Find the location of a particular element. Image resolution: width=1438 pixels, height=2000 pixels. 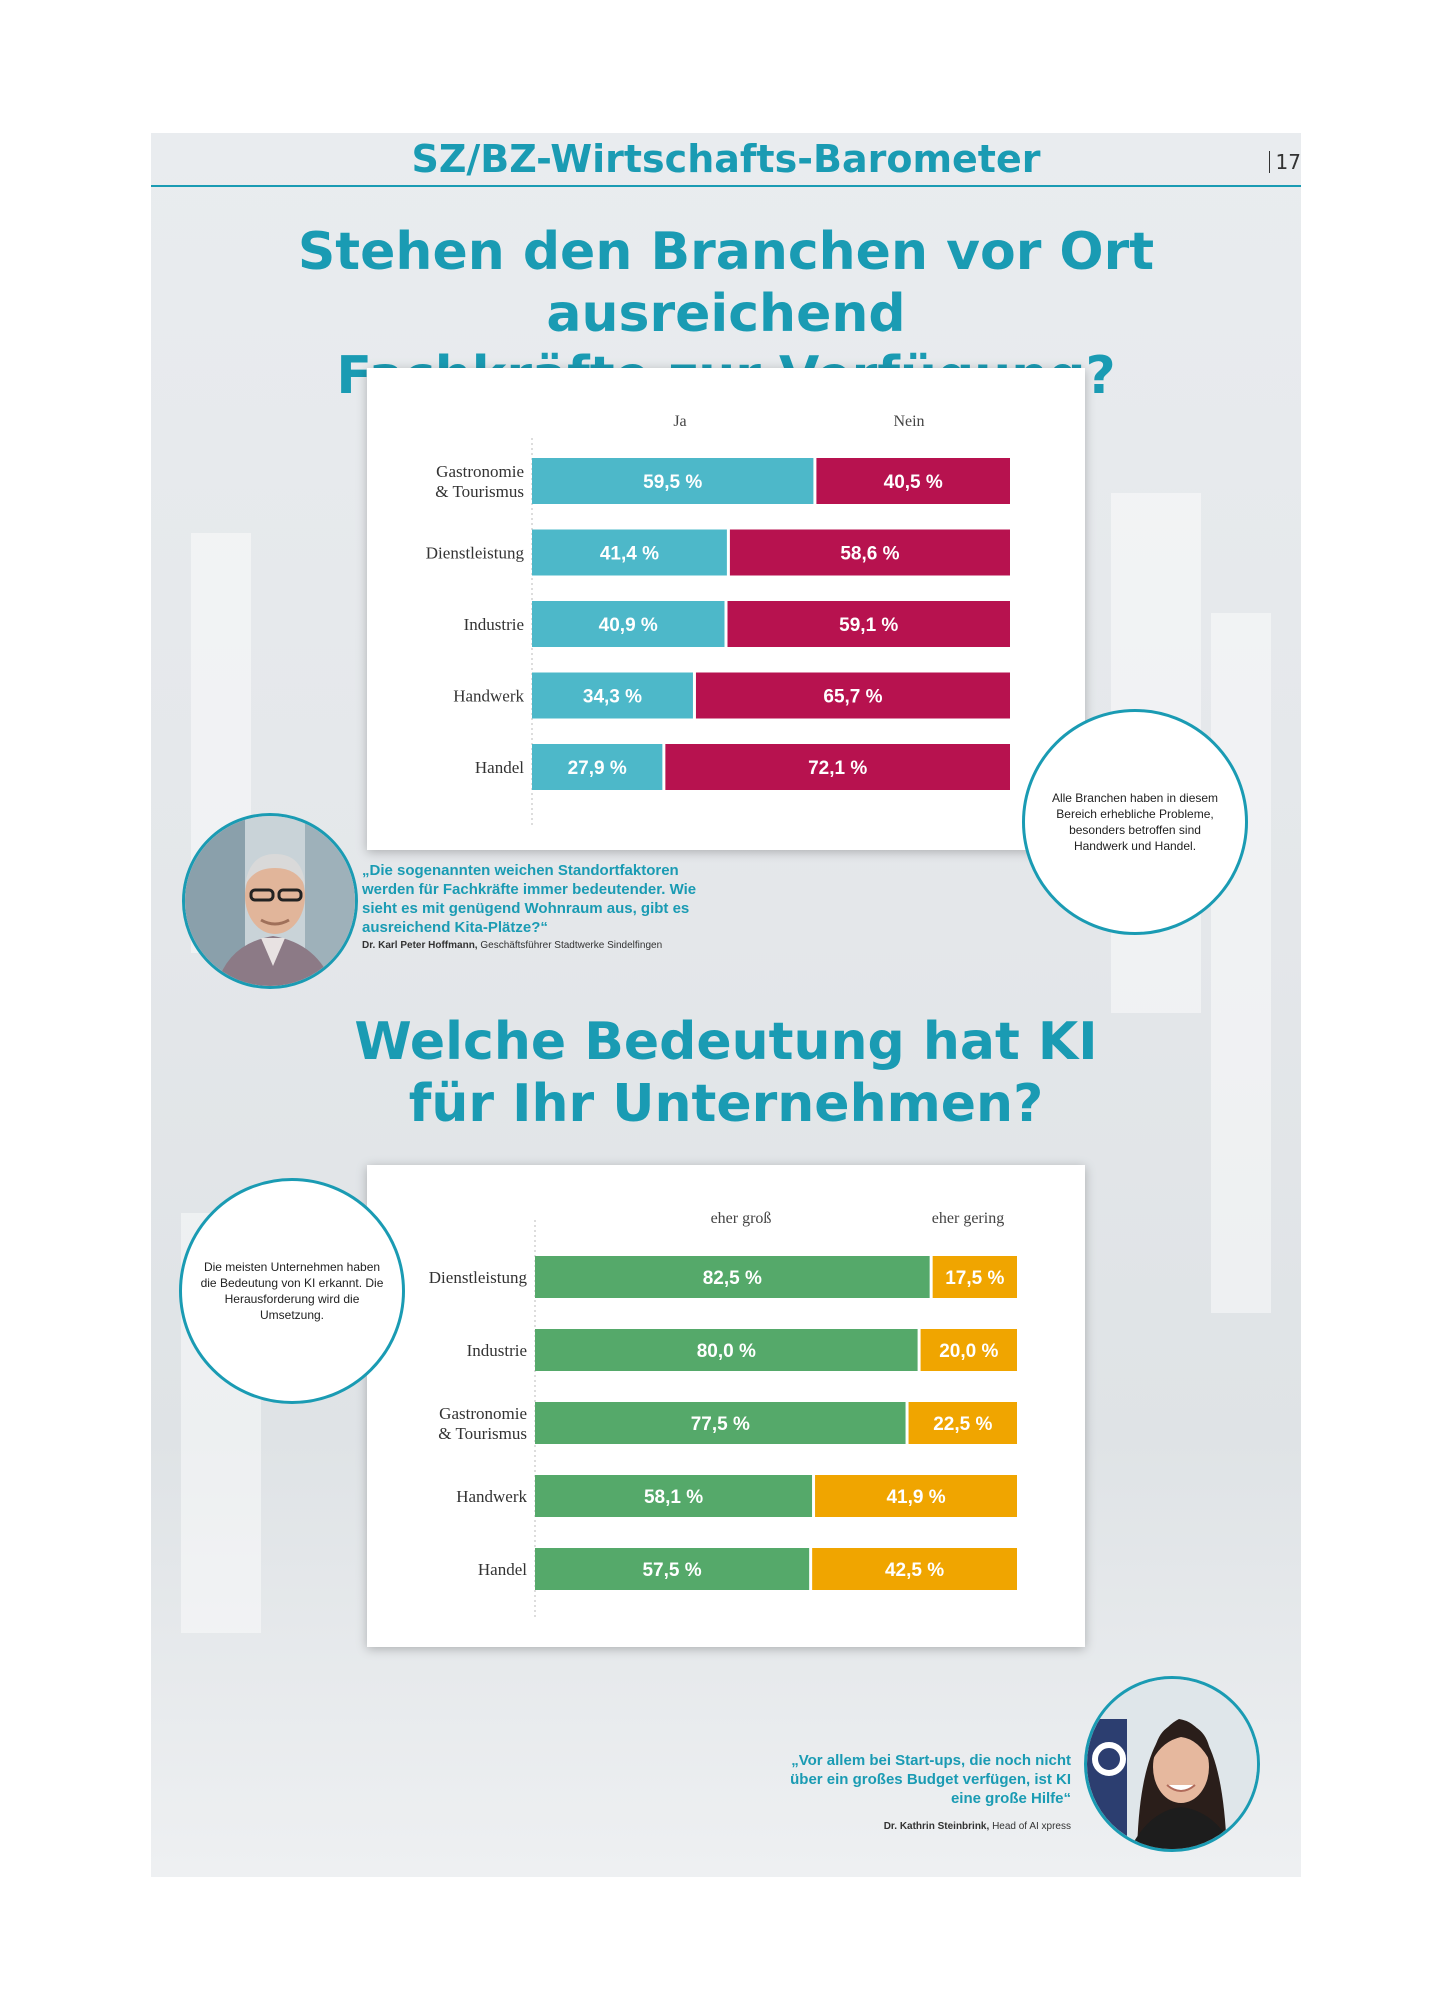

bar-value-label: 40,9 % is located at coordinates (628, 625).